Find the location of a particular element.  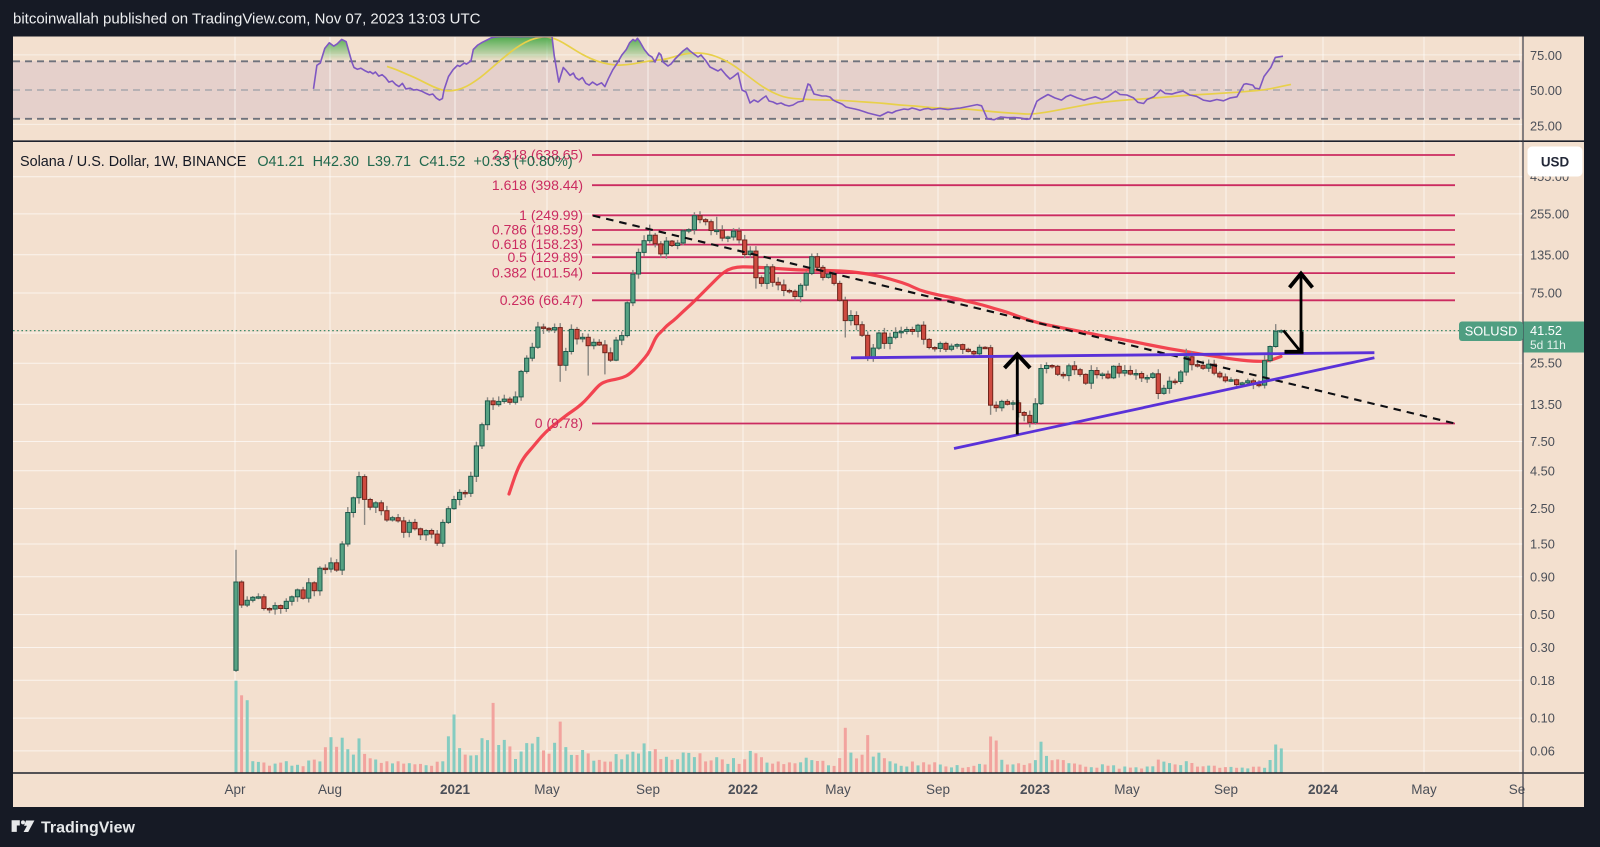

svg-text: 41.52 is located at coordinates (1546, 330).